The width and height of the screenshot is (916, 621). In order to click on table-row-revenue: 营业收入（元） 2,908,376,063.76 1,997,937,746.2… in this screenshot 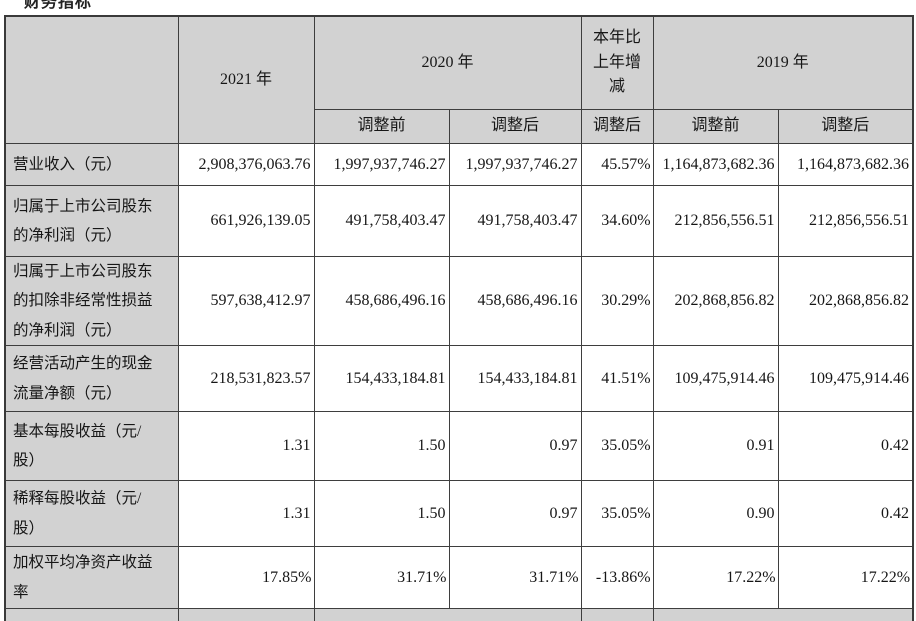, I will do `click(459, 164)`.